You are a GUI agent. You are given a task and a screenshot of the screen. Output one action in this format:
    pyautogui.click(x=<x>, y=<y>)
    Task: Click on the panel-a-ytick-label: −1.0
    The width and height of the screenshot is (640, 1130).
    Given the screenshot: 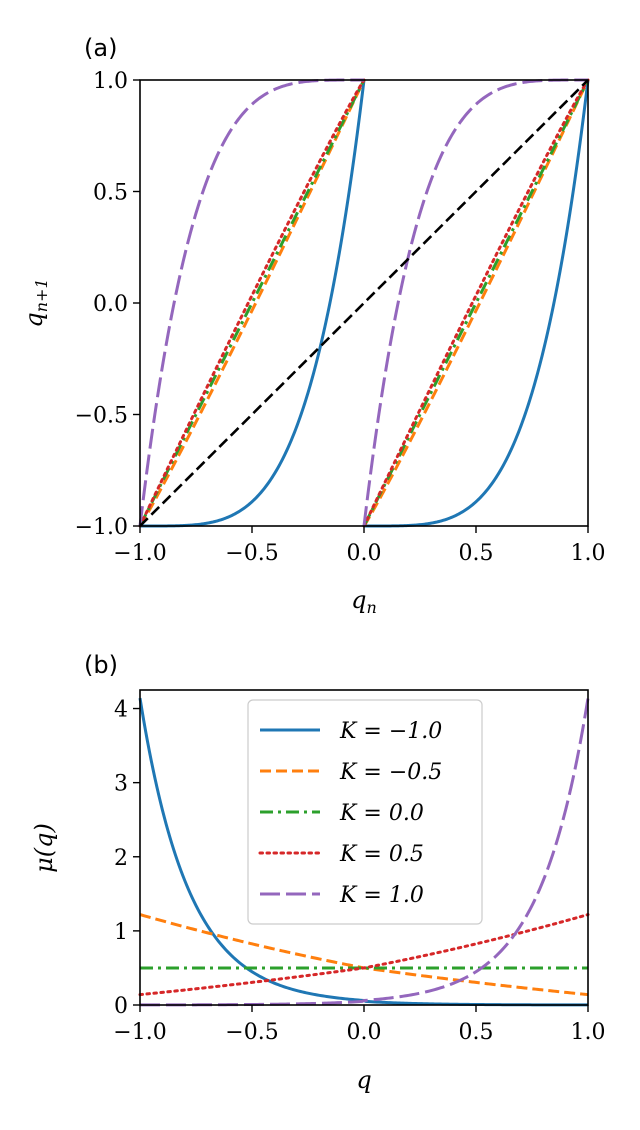 What is the action you would take?
    pyautogui.click(x=101, y=527)
    